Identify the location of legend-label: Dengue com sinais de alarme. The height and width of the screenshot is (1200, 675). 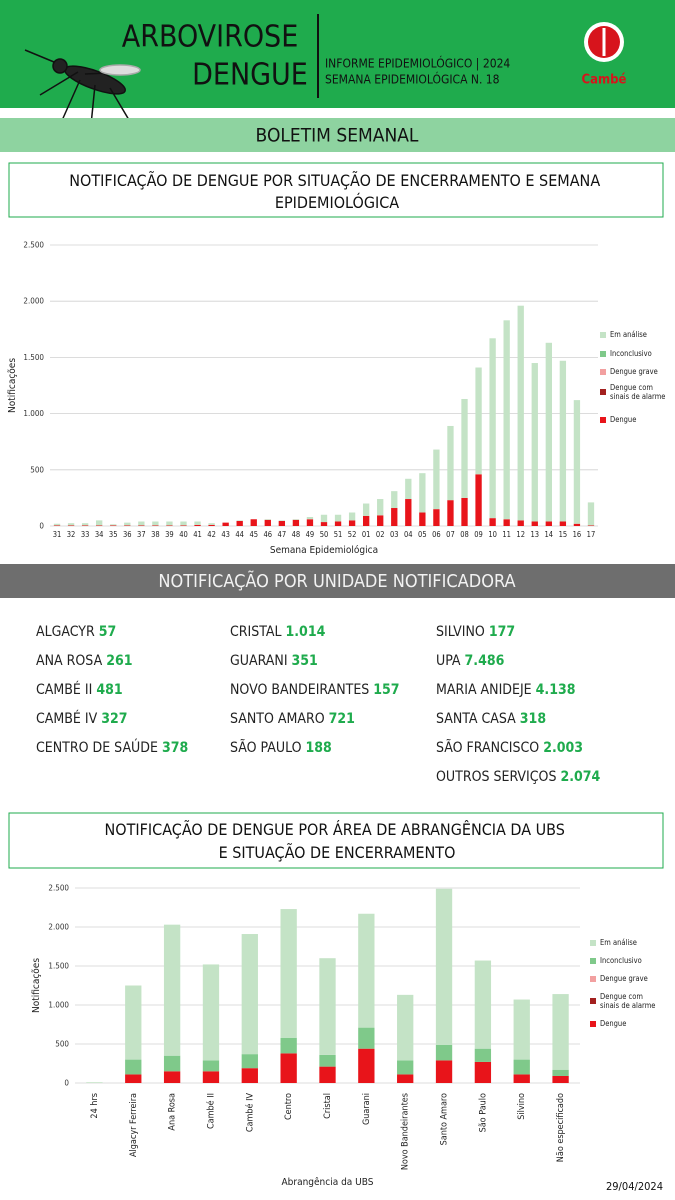
(627, 1001).